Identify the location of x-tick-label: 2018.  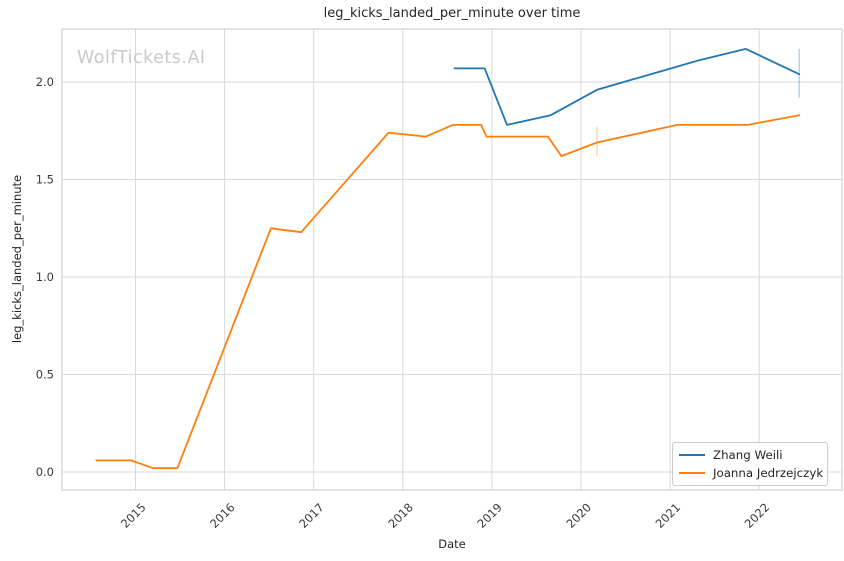
(400, 515).